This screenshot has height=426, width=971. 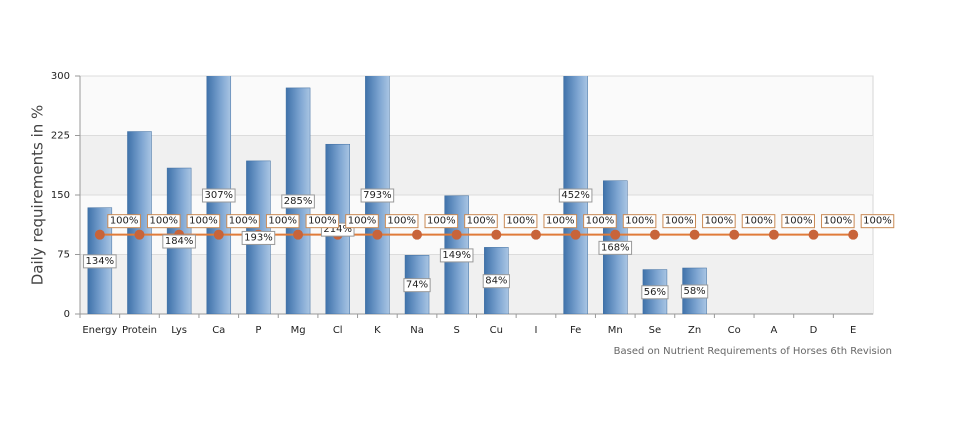 I want to click on x-tick-label: Cu, so click(x=496, y=330).